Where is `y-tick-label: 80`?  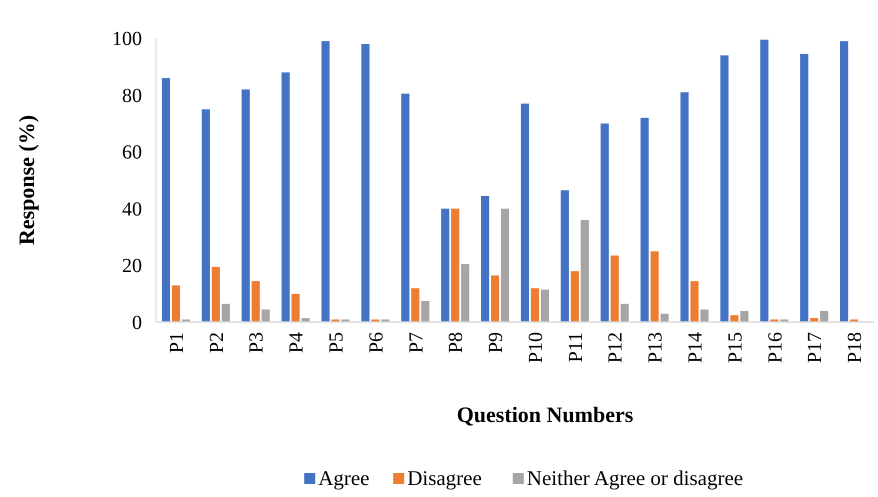
y-tick-label: 80 is located at coordinates (132, 95).